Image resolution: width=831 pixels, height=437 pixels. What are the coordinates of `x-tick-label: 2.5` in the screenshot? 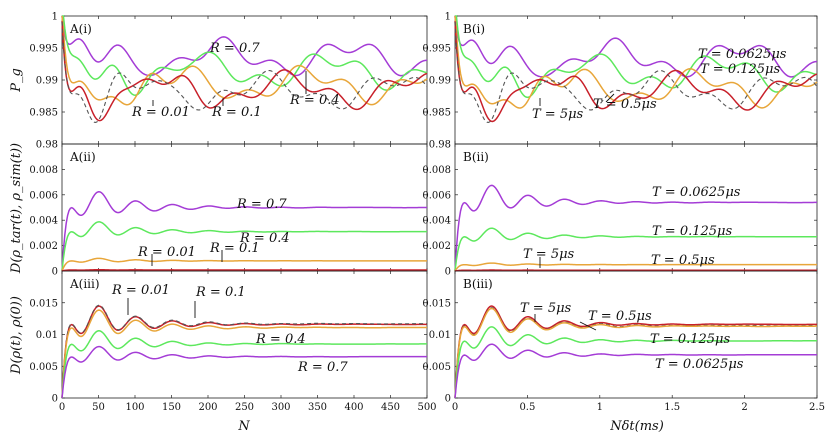 It's located at (817, 407).